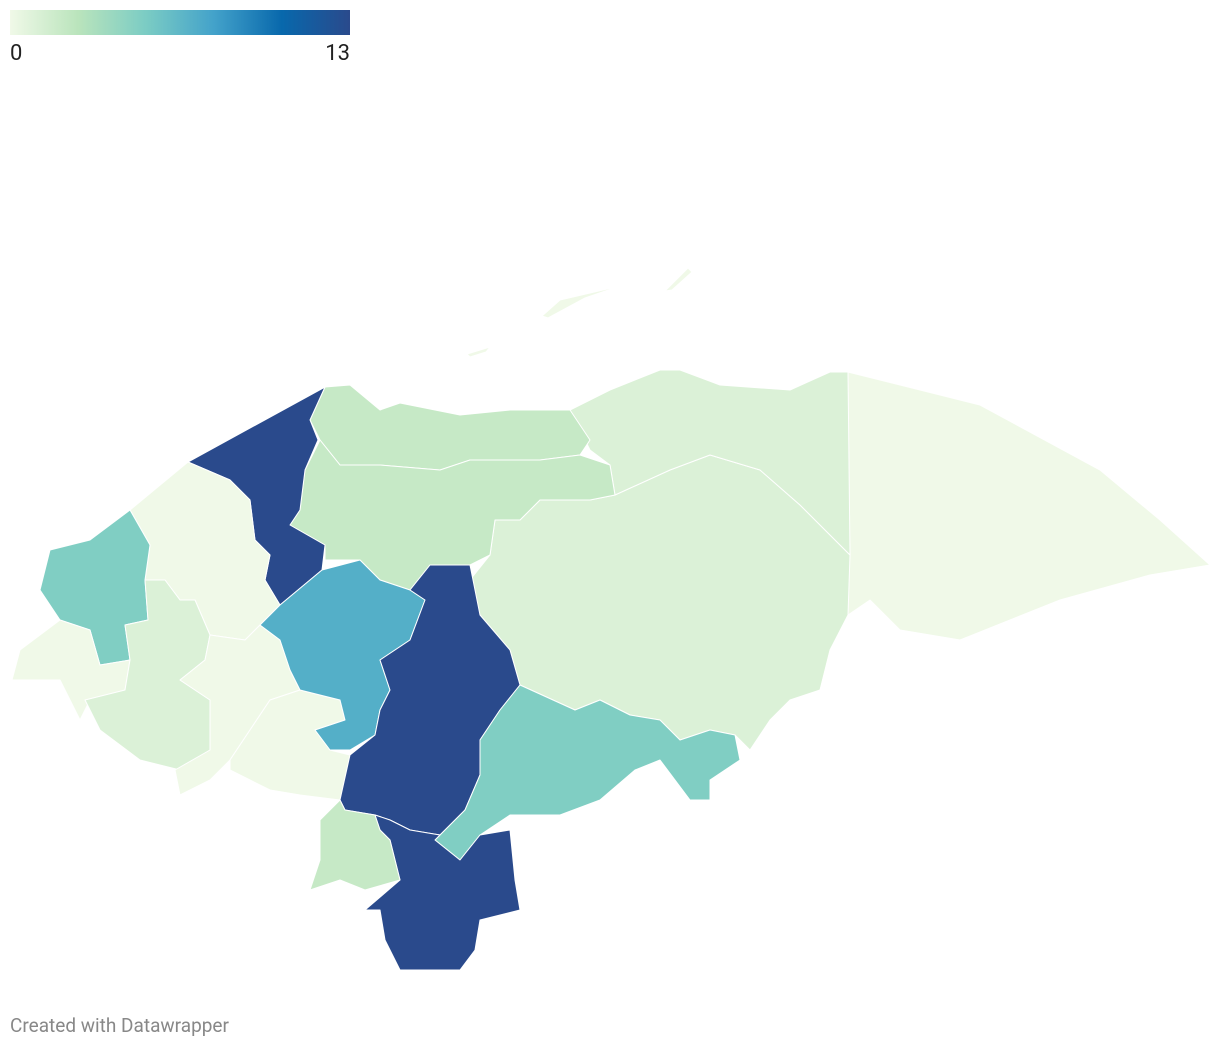 The width and height of the screenshot is (1220, 1048). Describe the element at coordinates (180, 22) in the screenshot. I see `legend-gradient` at that location.